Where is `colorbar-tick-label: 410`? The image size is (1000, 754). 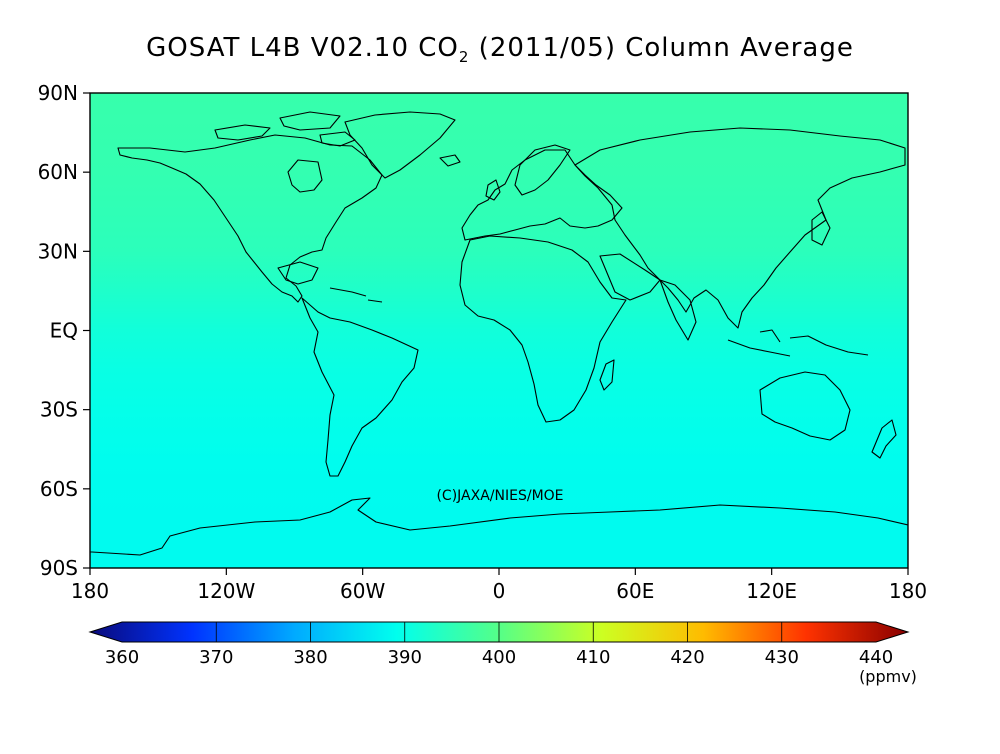 colorbar-tick-label: 410 is located at coordinates (593, 657).